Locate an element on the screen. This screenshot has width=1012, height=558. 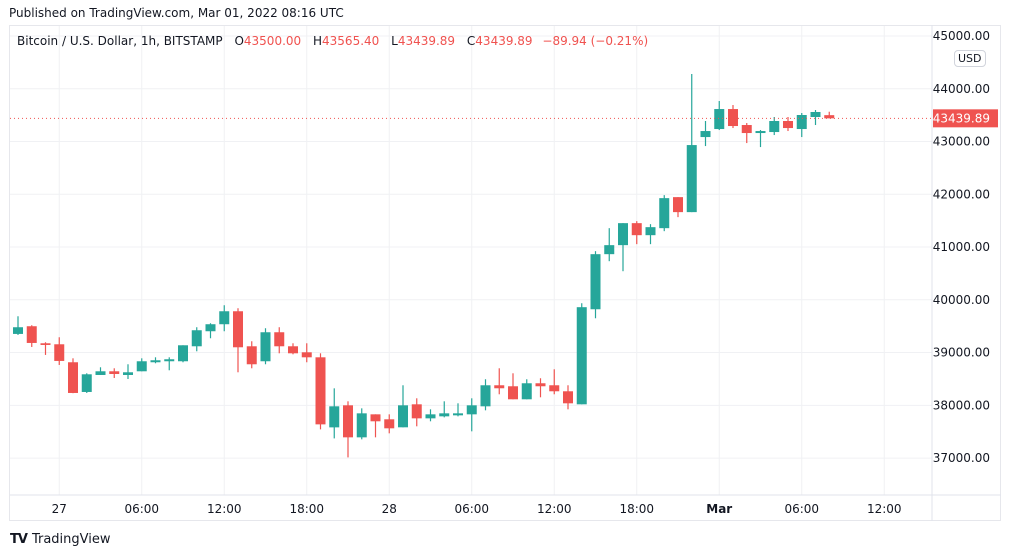
change-value: −89.94 (−0.21%) is located at coordinates (595, 41).